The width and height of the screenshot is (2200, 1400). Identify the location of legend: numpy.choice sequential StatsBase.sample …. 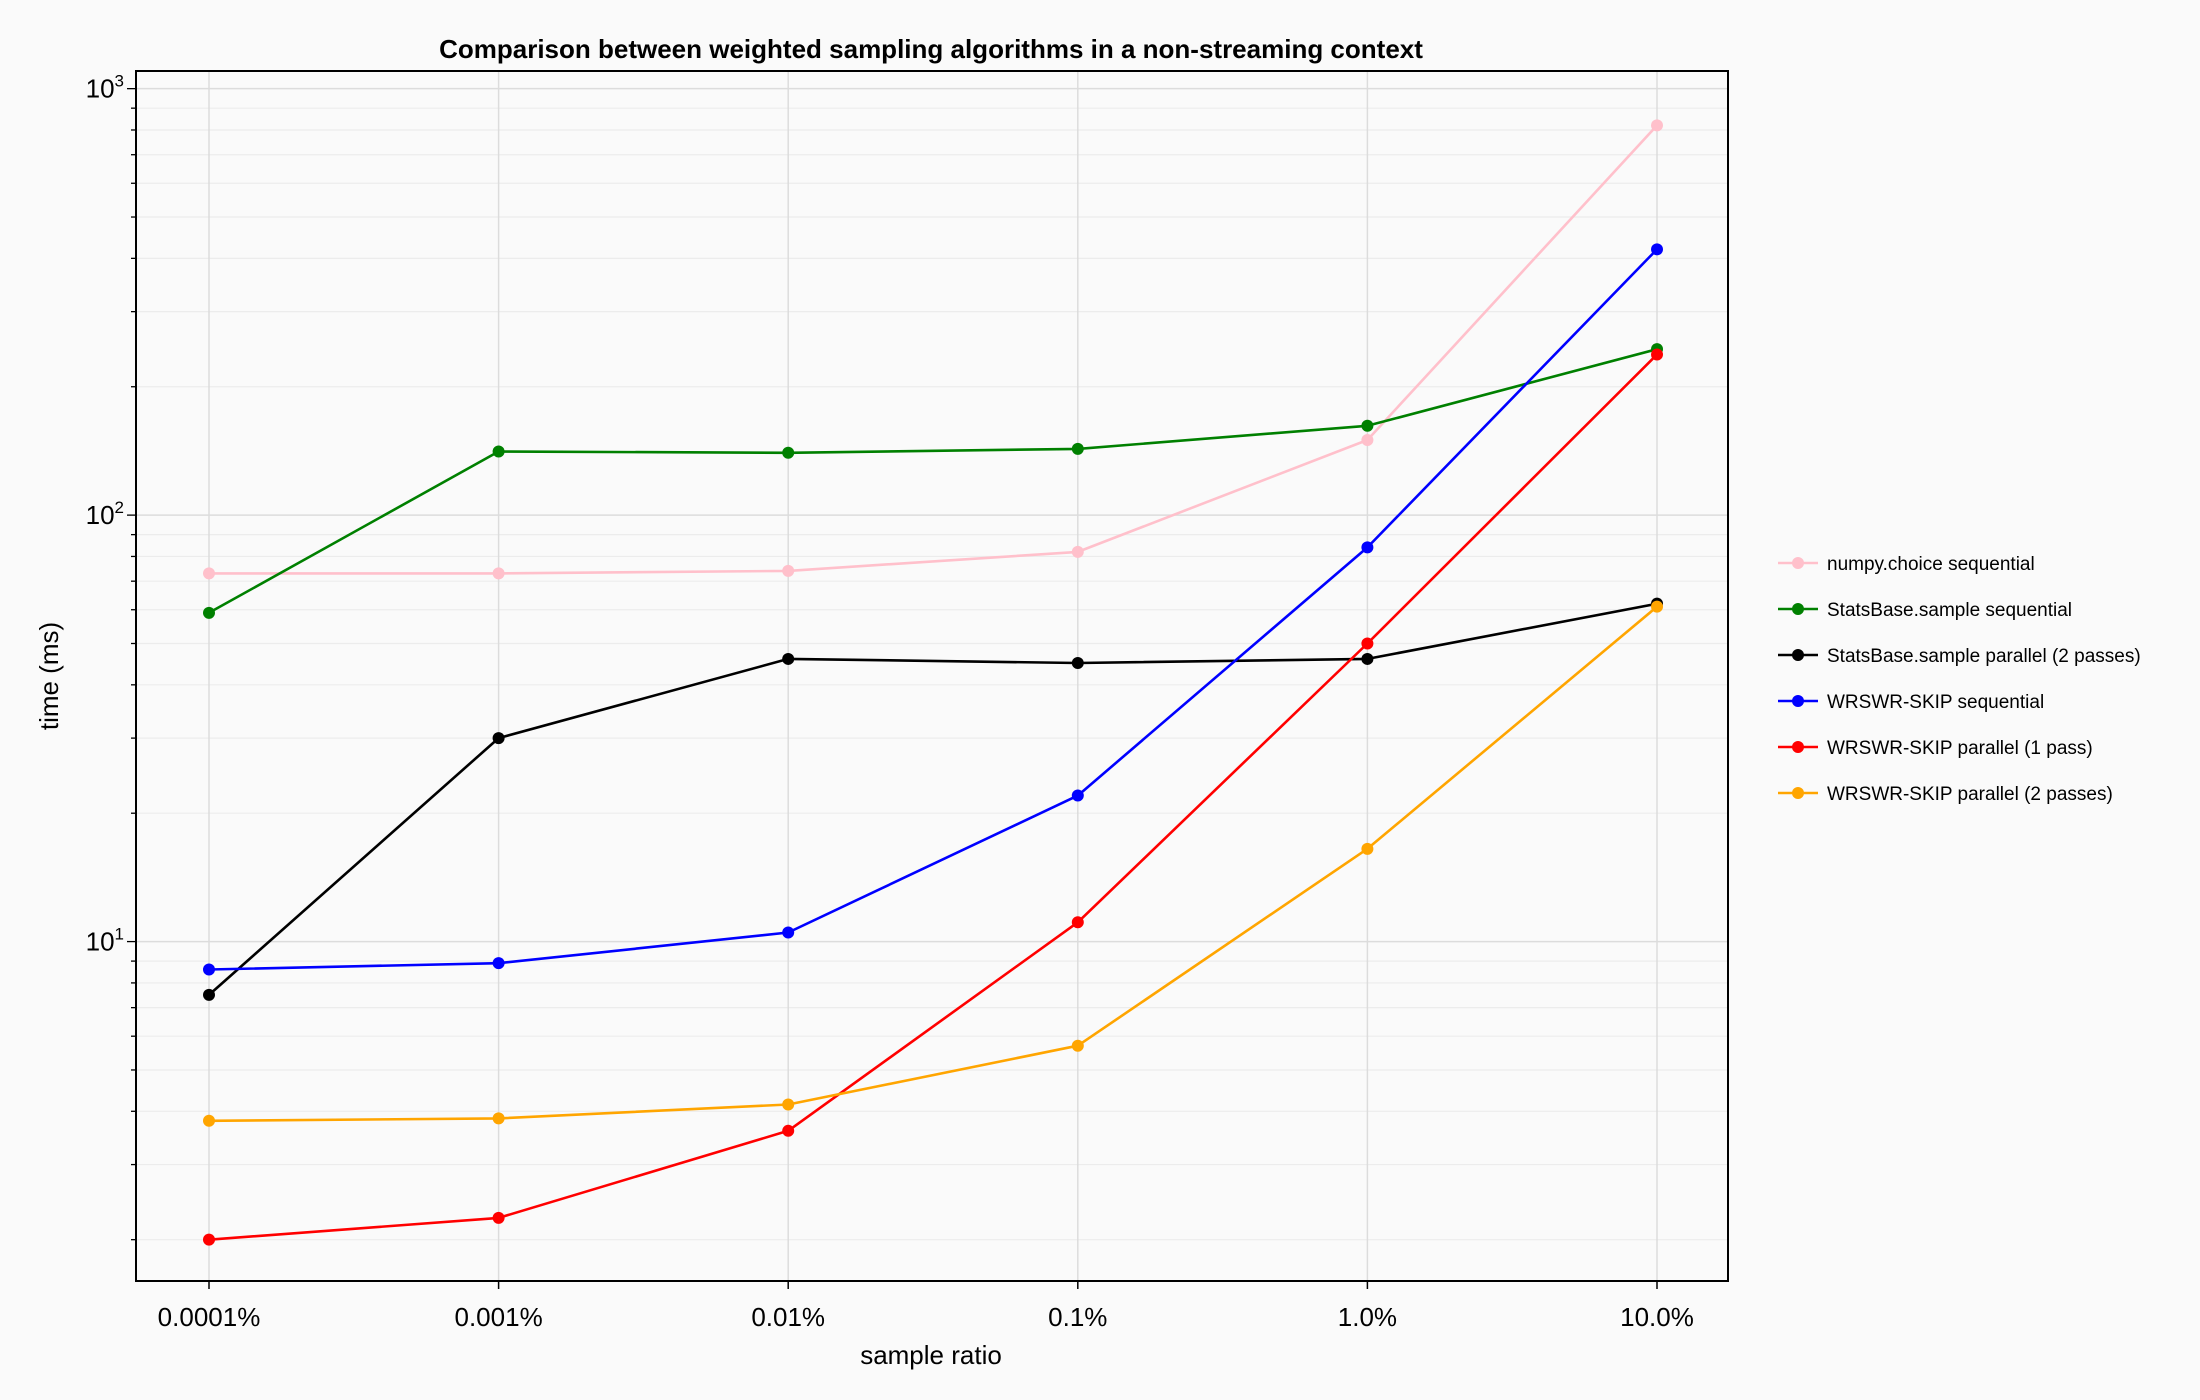
(1959, 679).